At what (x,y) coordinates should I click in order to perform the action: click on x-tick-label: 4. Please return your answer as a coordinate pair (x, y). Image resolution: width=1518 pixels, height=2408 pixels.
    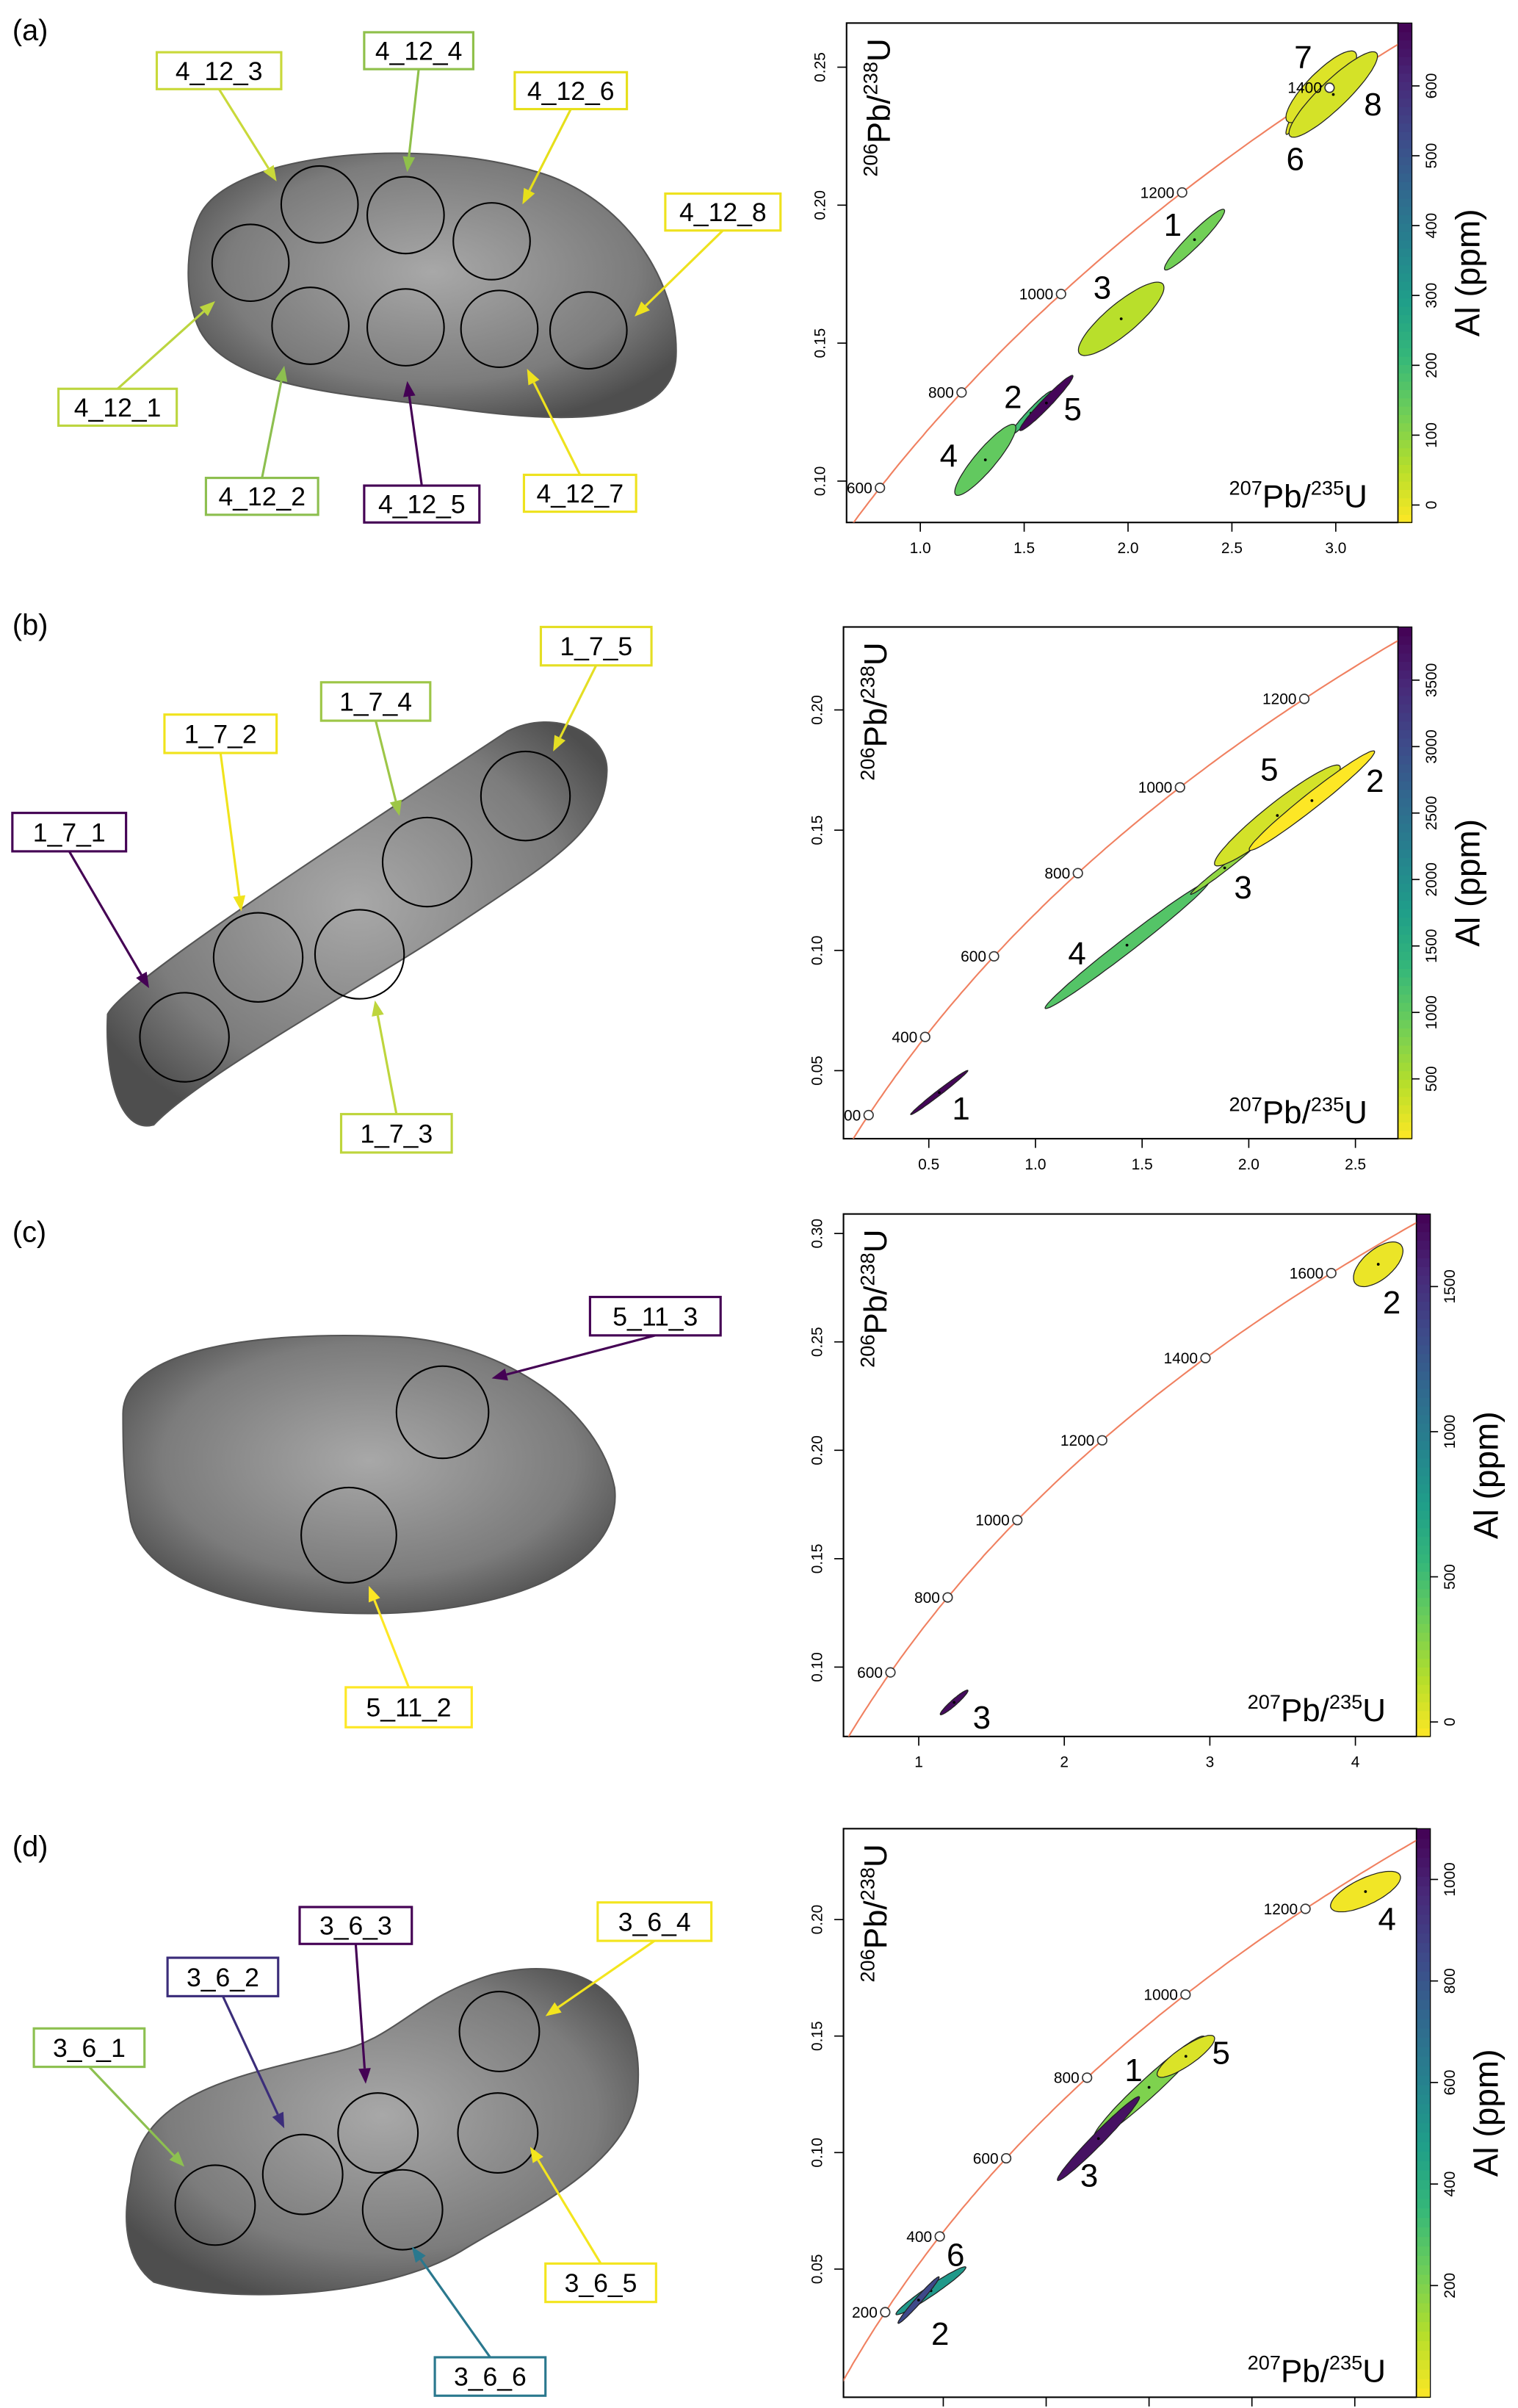
    Looking at the image, I should click on (1355, 1762).